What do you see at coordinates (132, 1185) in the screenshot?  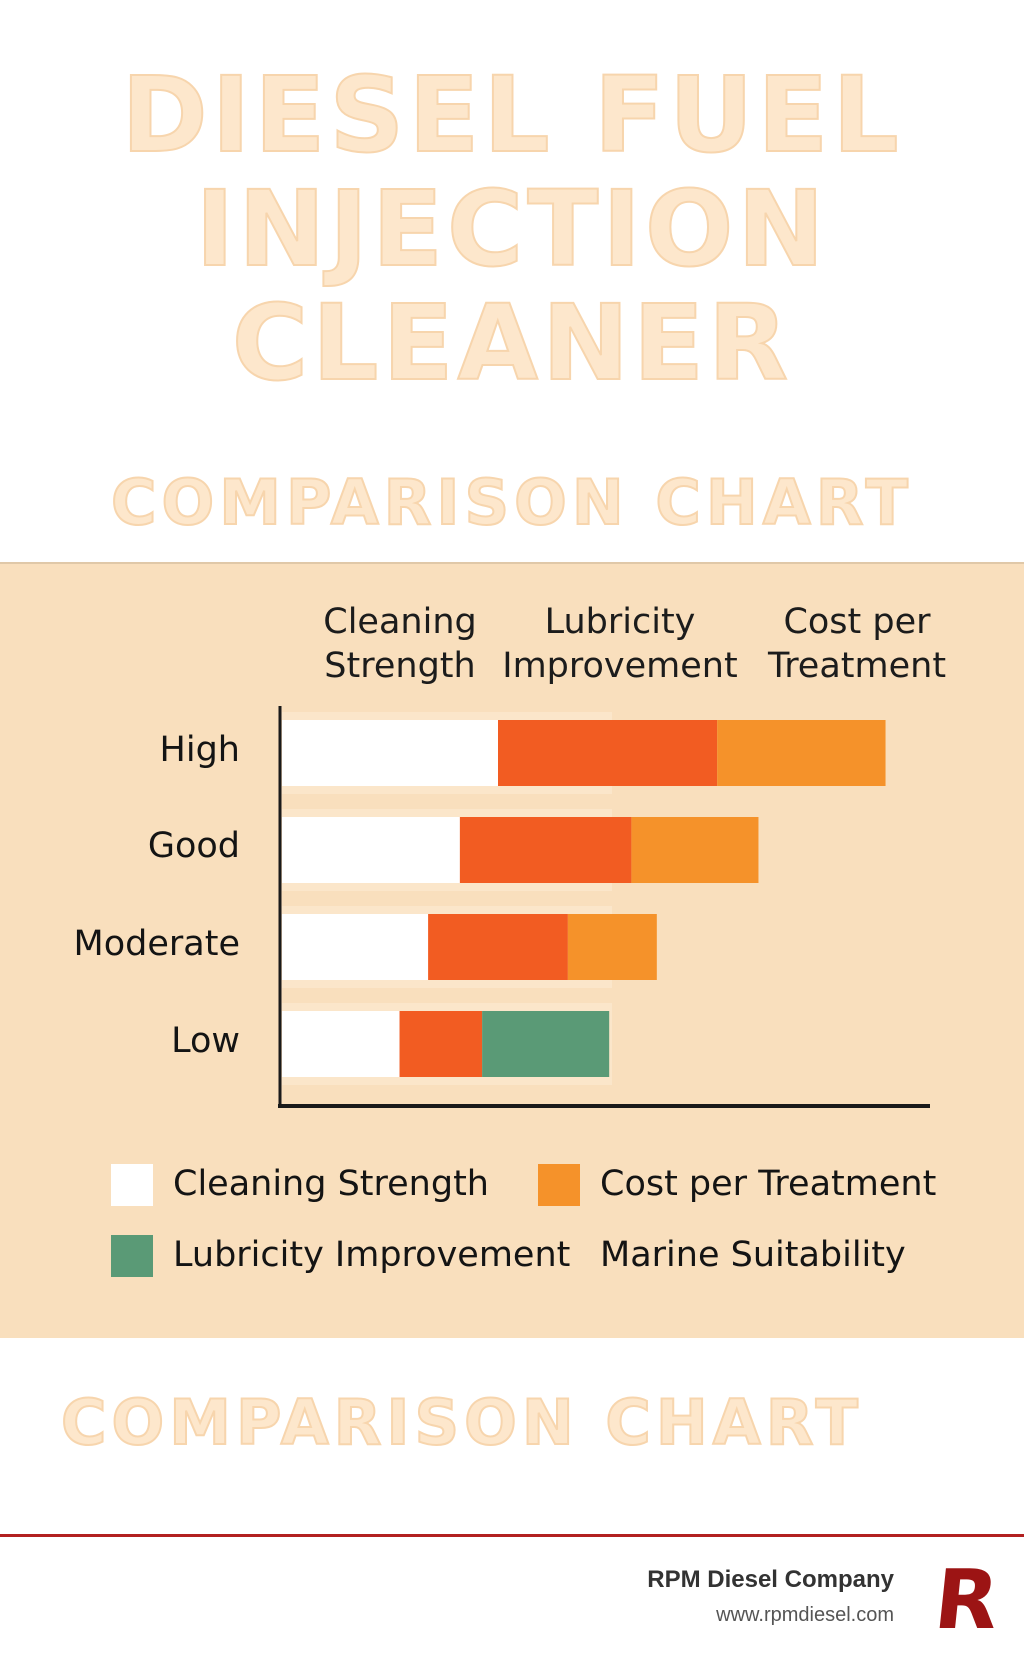 I see `legend-swatch-cleaning` at bounding box center [132, 1185].